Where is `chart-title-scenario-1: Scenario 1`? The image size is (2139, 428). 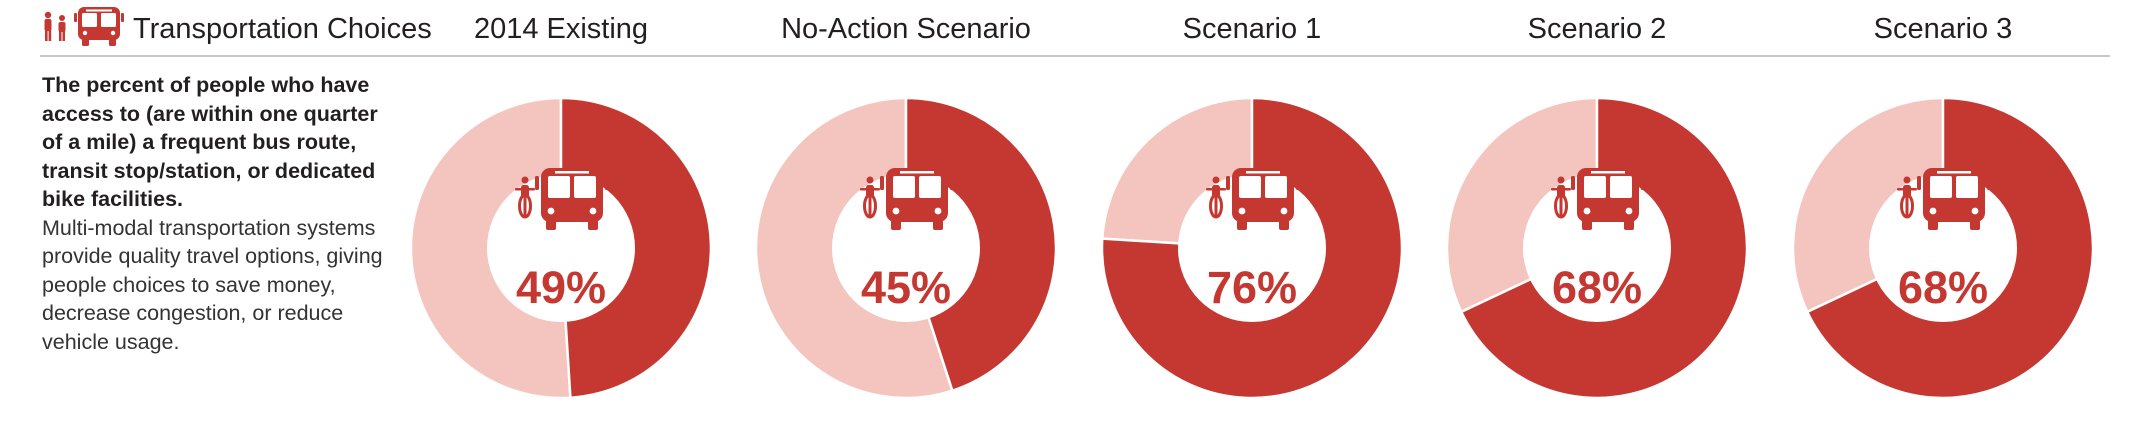 chart-title-scenario-1: Scenario 1 is located at coordinates (1252, 29).